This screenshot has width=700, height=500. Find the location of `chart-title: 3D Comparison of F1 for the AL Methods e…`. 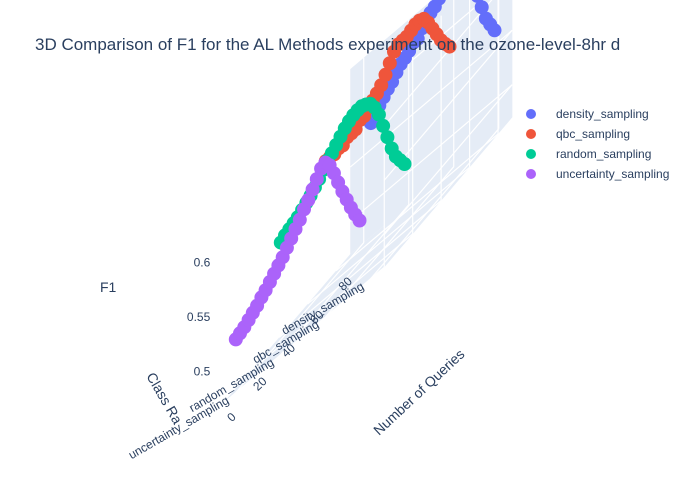

chart-title: 3D Comparison of F1 for the AL Methods e… is located at coordinates (327, 44).